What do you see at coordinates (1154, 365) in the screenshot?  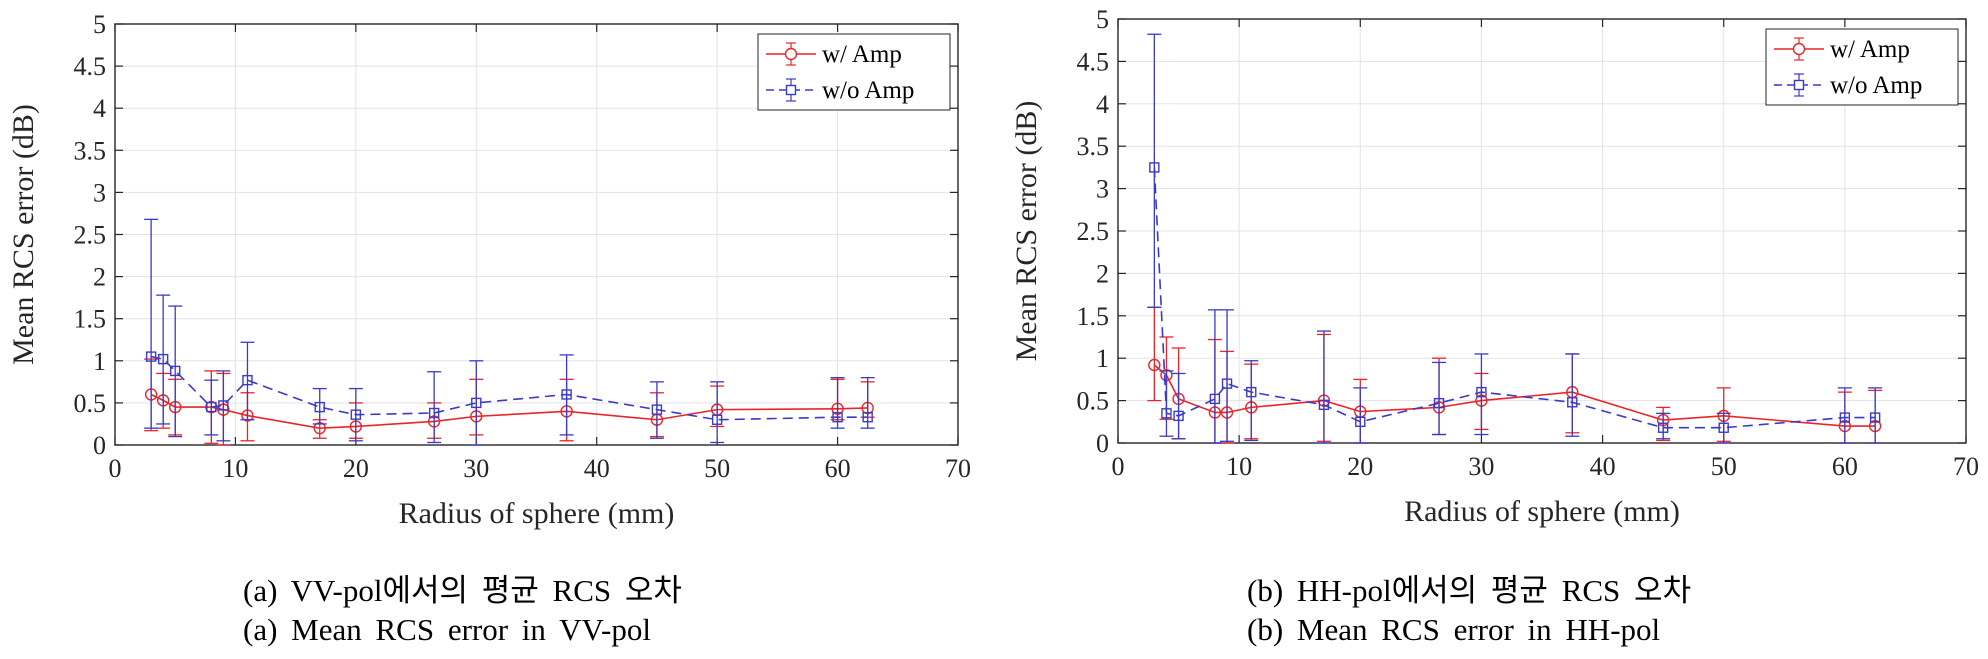 I see `data-point-w-amp` at bounding box center [1154, 365].